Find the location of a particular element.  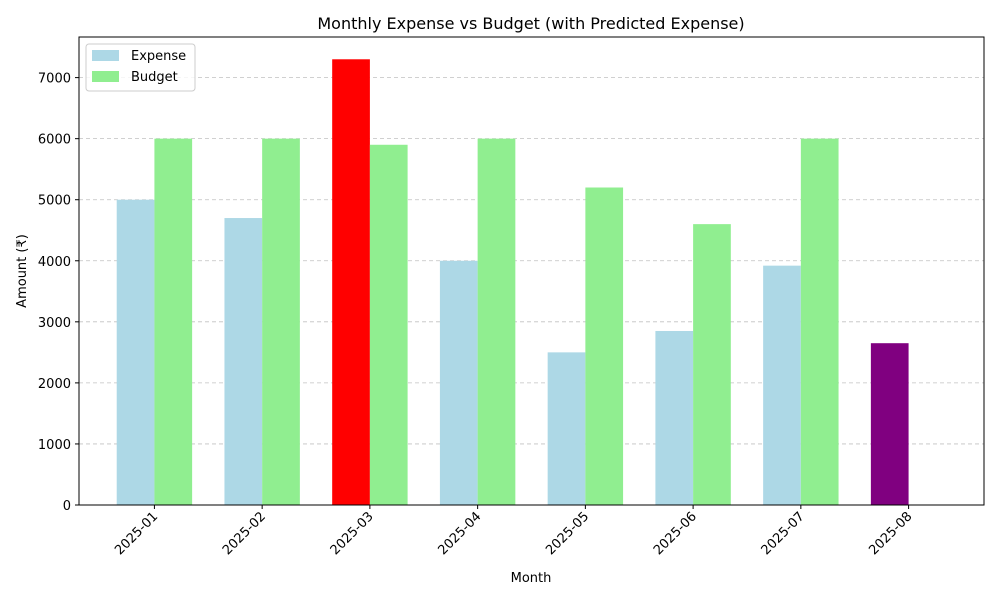

x-tick-label: 2025-08 is located at coordinates (890, 533).